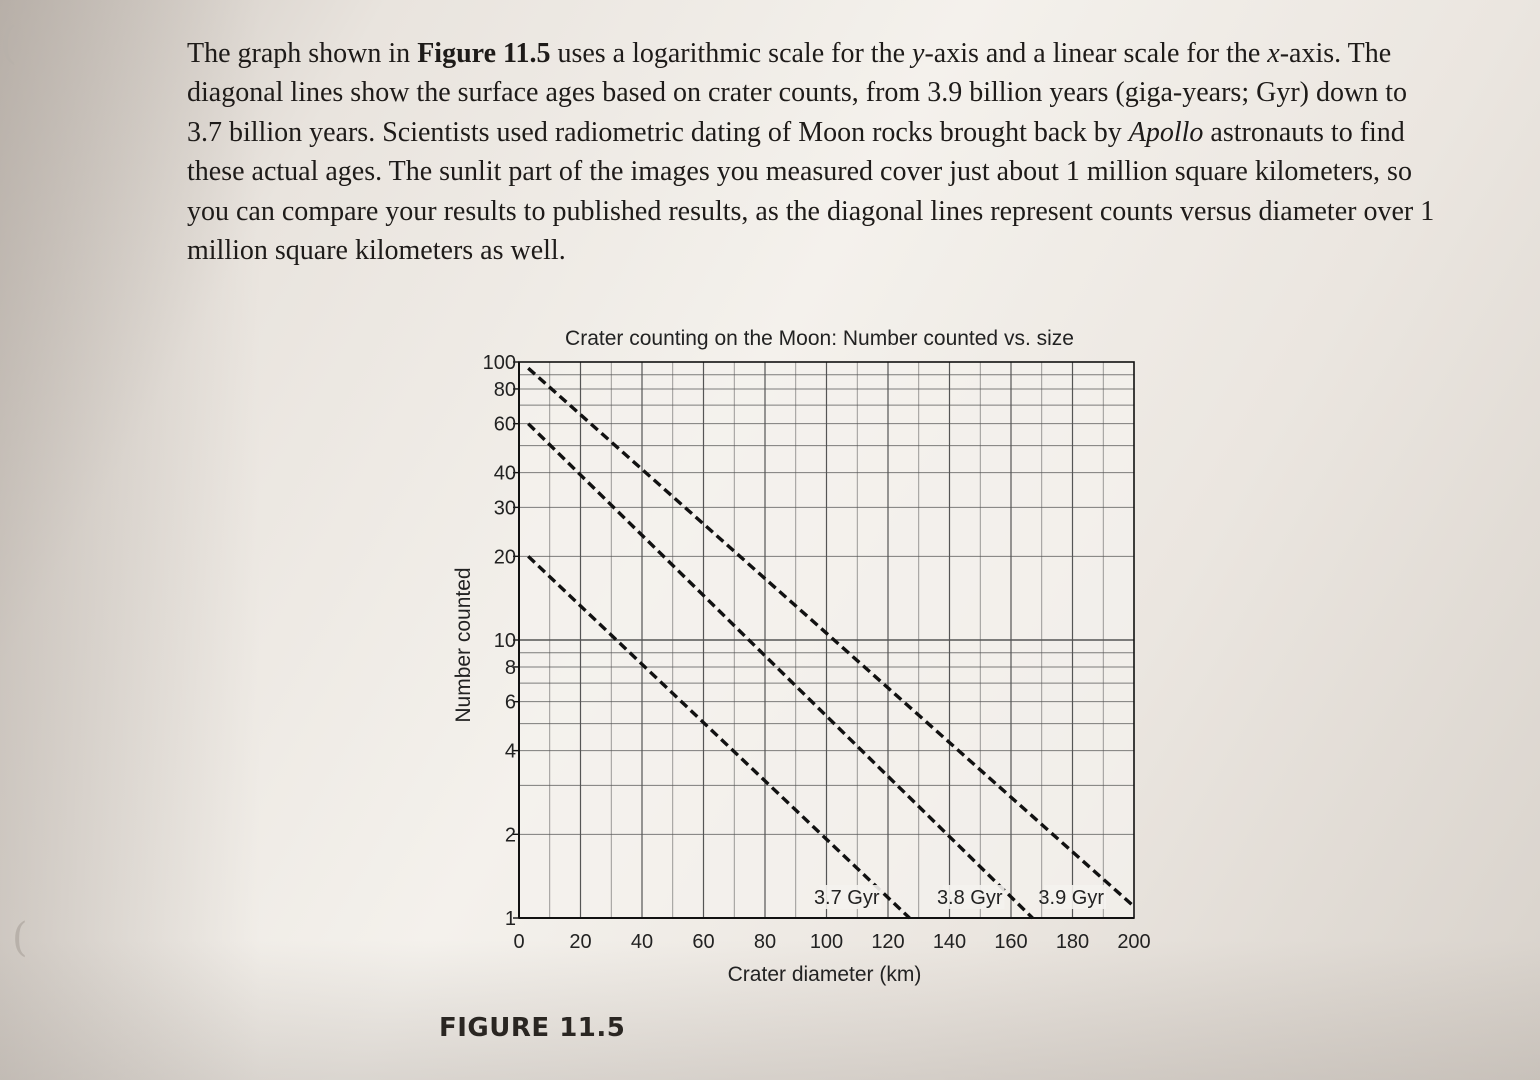 The image size is (1540, 1080). Describe the element at coordinates (505, 390) in the screenshot. I see `y-tick-label: 80` at that location.